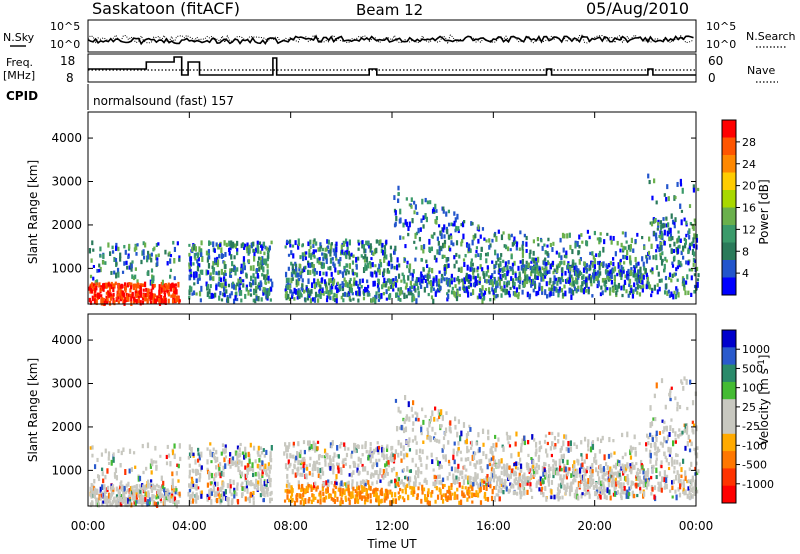 This screenshot has height=554, width=800. I want to click on noise-left-tick-top: 10^5, so click(65, 26).